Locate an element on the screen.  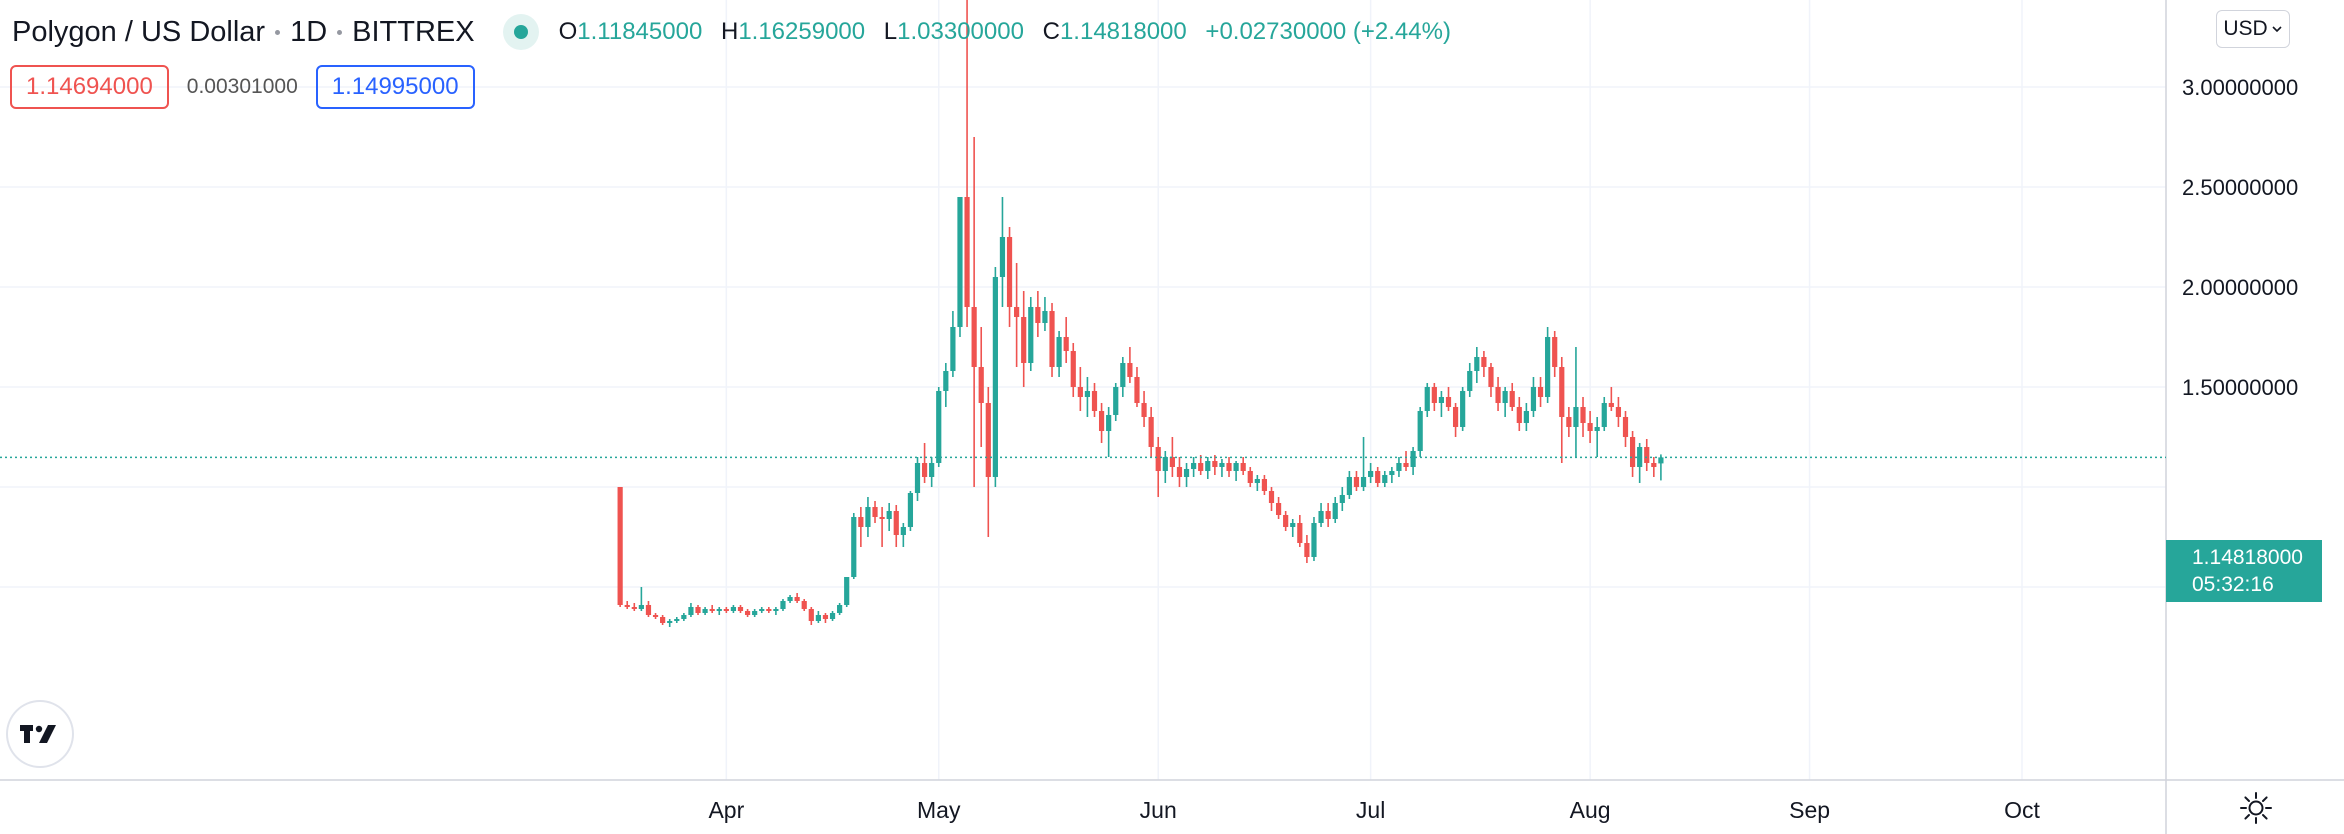
currency-label: USD is located at coordinates (2245, 28).